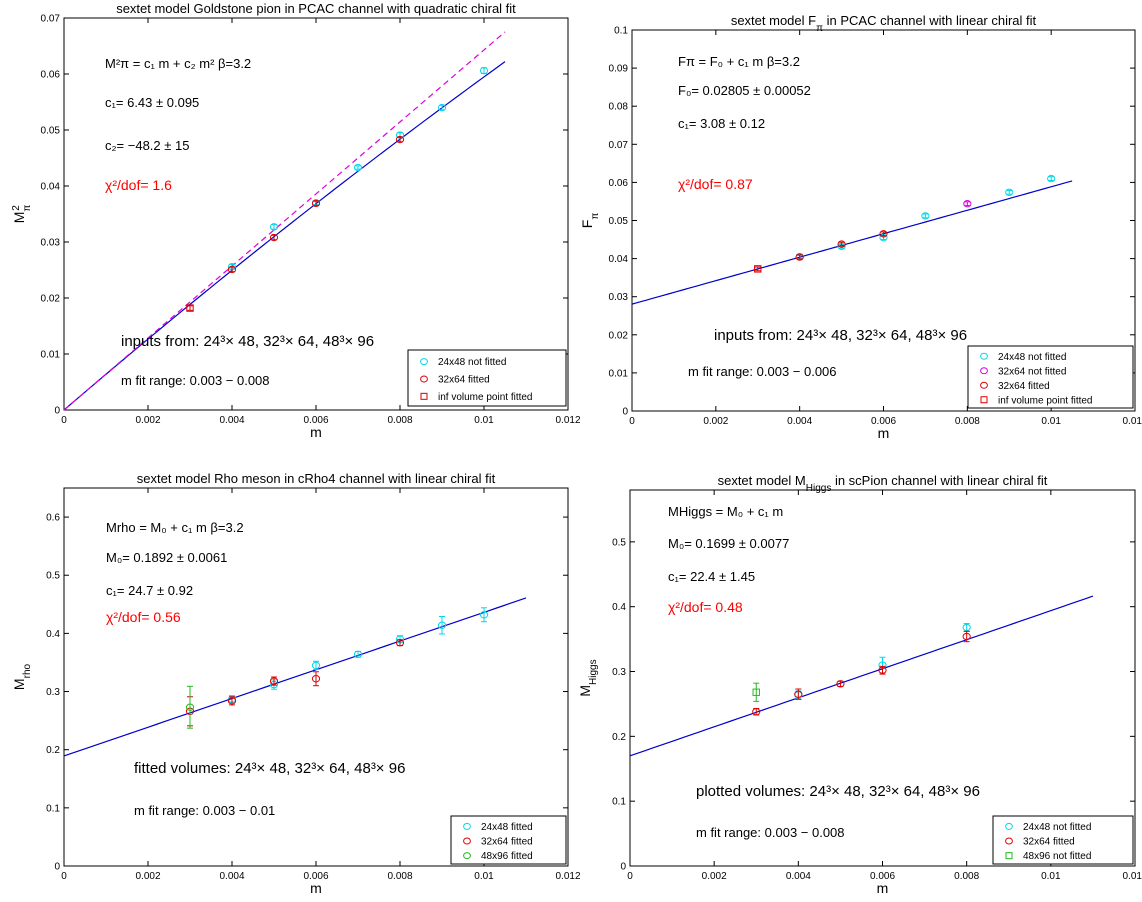 This screenshot has width=1142, height=902. What do you see at coordinates (711, 576) in the screenshot?
I see `annotation: c₁= 22.4 ± 1.45` at bounding box center [711, 576].